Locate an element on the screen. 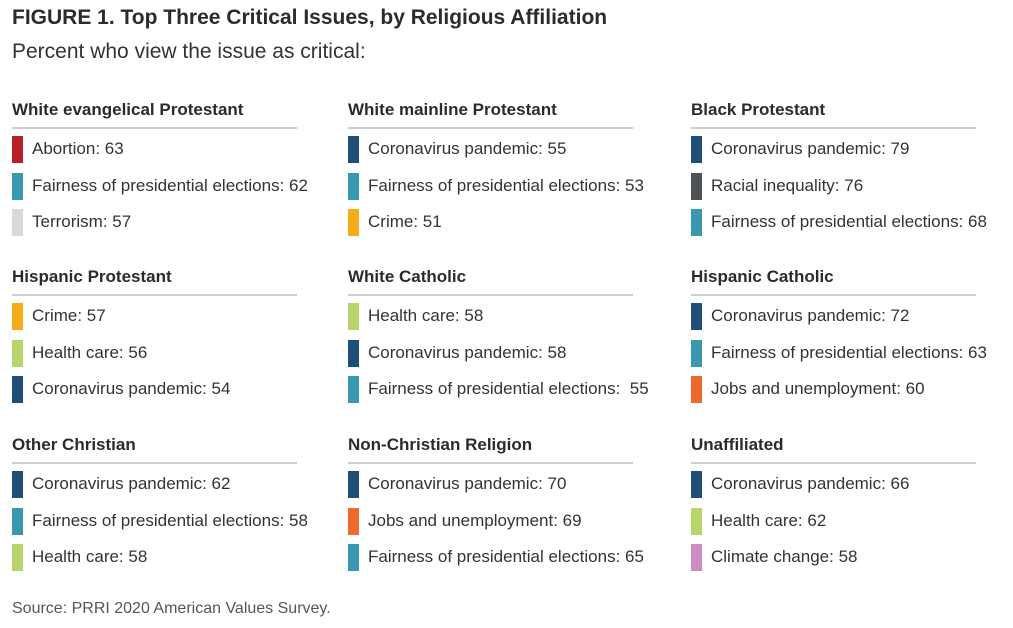 The width and height of the screenshot is (1013, 628). group-title: White mainline Protestant is located at coordinates (490, 114).